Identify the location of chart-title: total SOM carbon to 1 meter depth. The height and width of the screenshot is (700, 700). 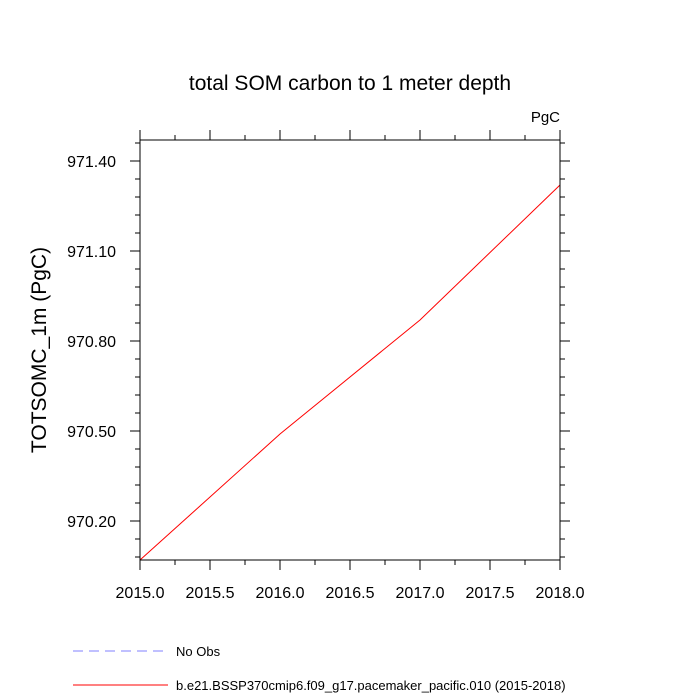
(350, 83).